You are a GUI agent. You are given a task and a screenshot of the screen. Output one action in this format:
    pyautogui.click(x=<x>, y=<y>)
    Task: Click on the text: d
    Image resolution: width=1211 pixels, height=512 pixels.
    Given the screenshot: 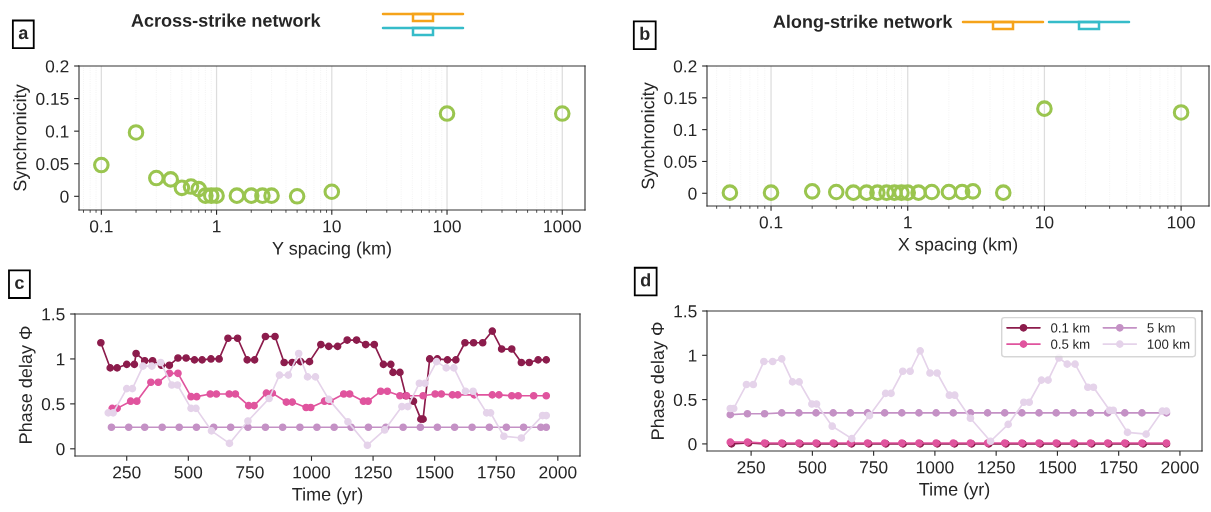 What is the action you would take?
    pyautogui.click(x=645, y=280)
    